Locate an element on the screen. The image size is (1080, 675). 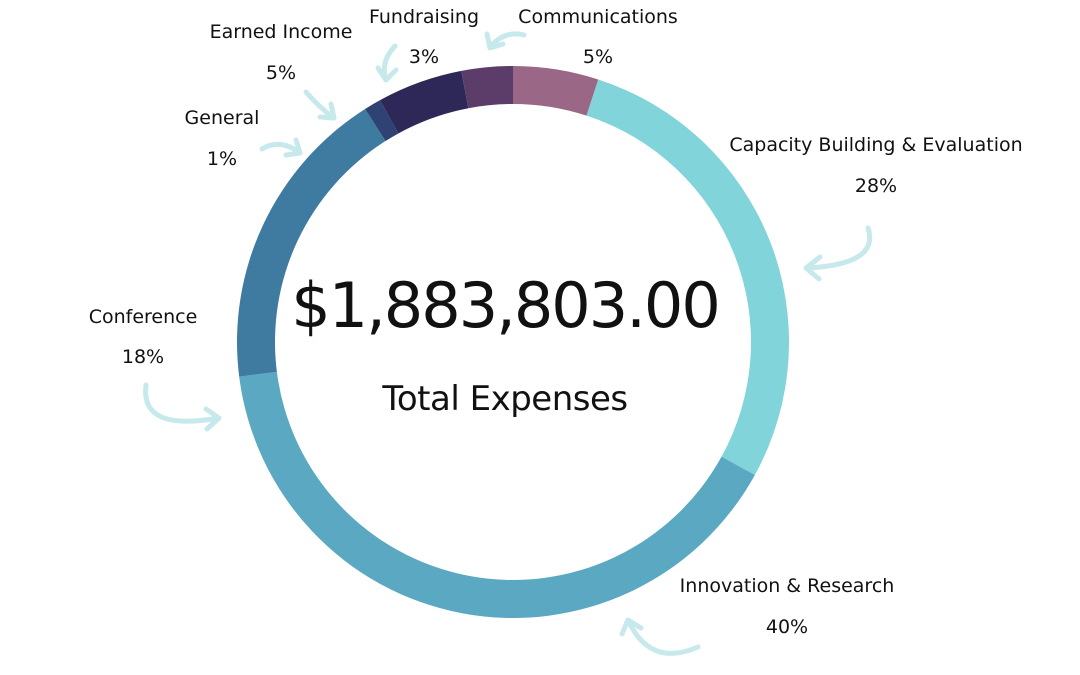
slice-general is located at coordinates (382, 121).